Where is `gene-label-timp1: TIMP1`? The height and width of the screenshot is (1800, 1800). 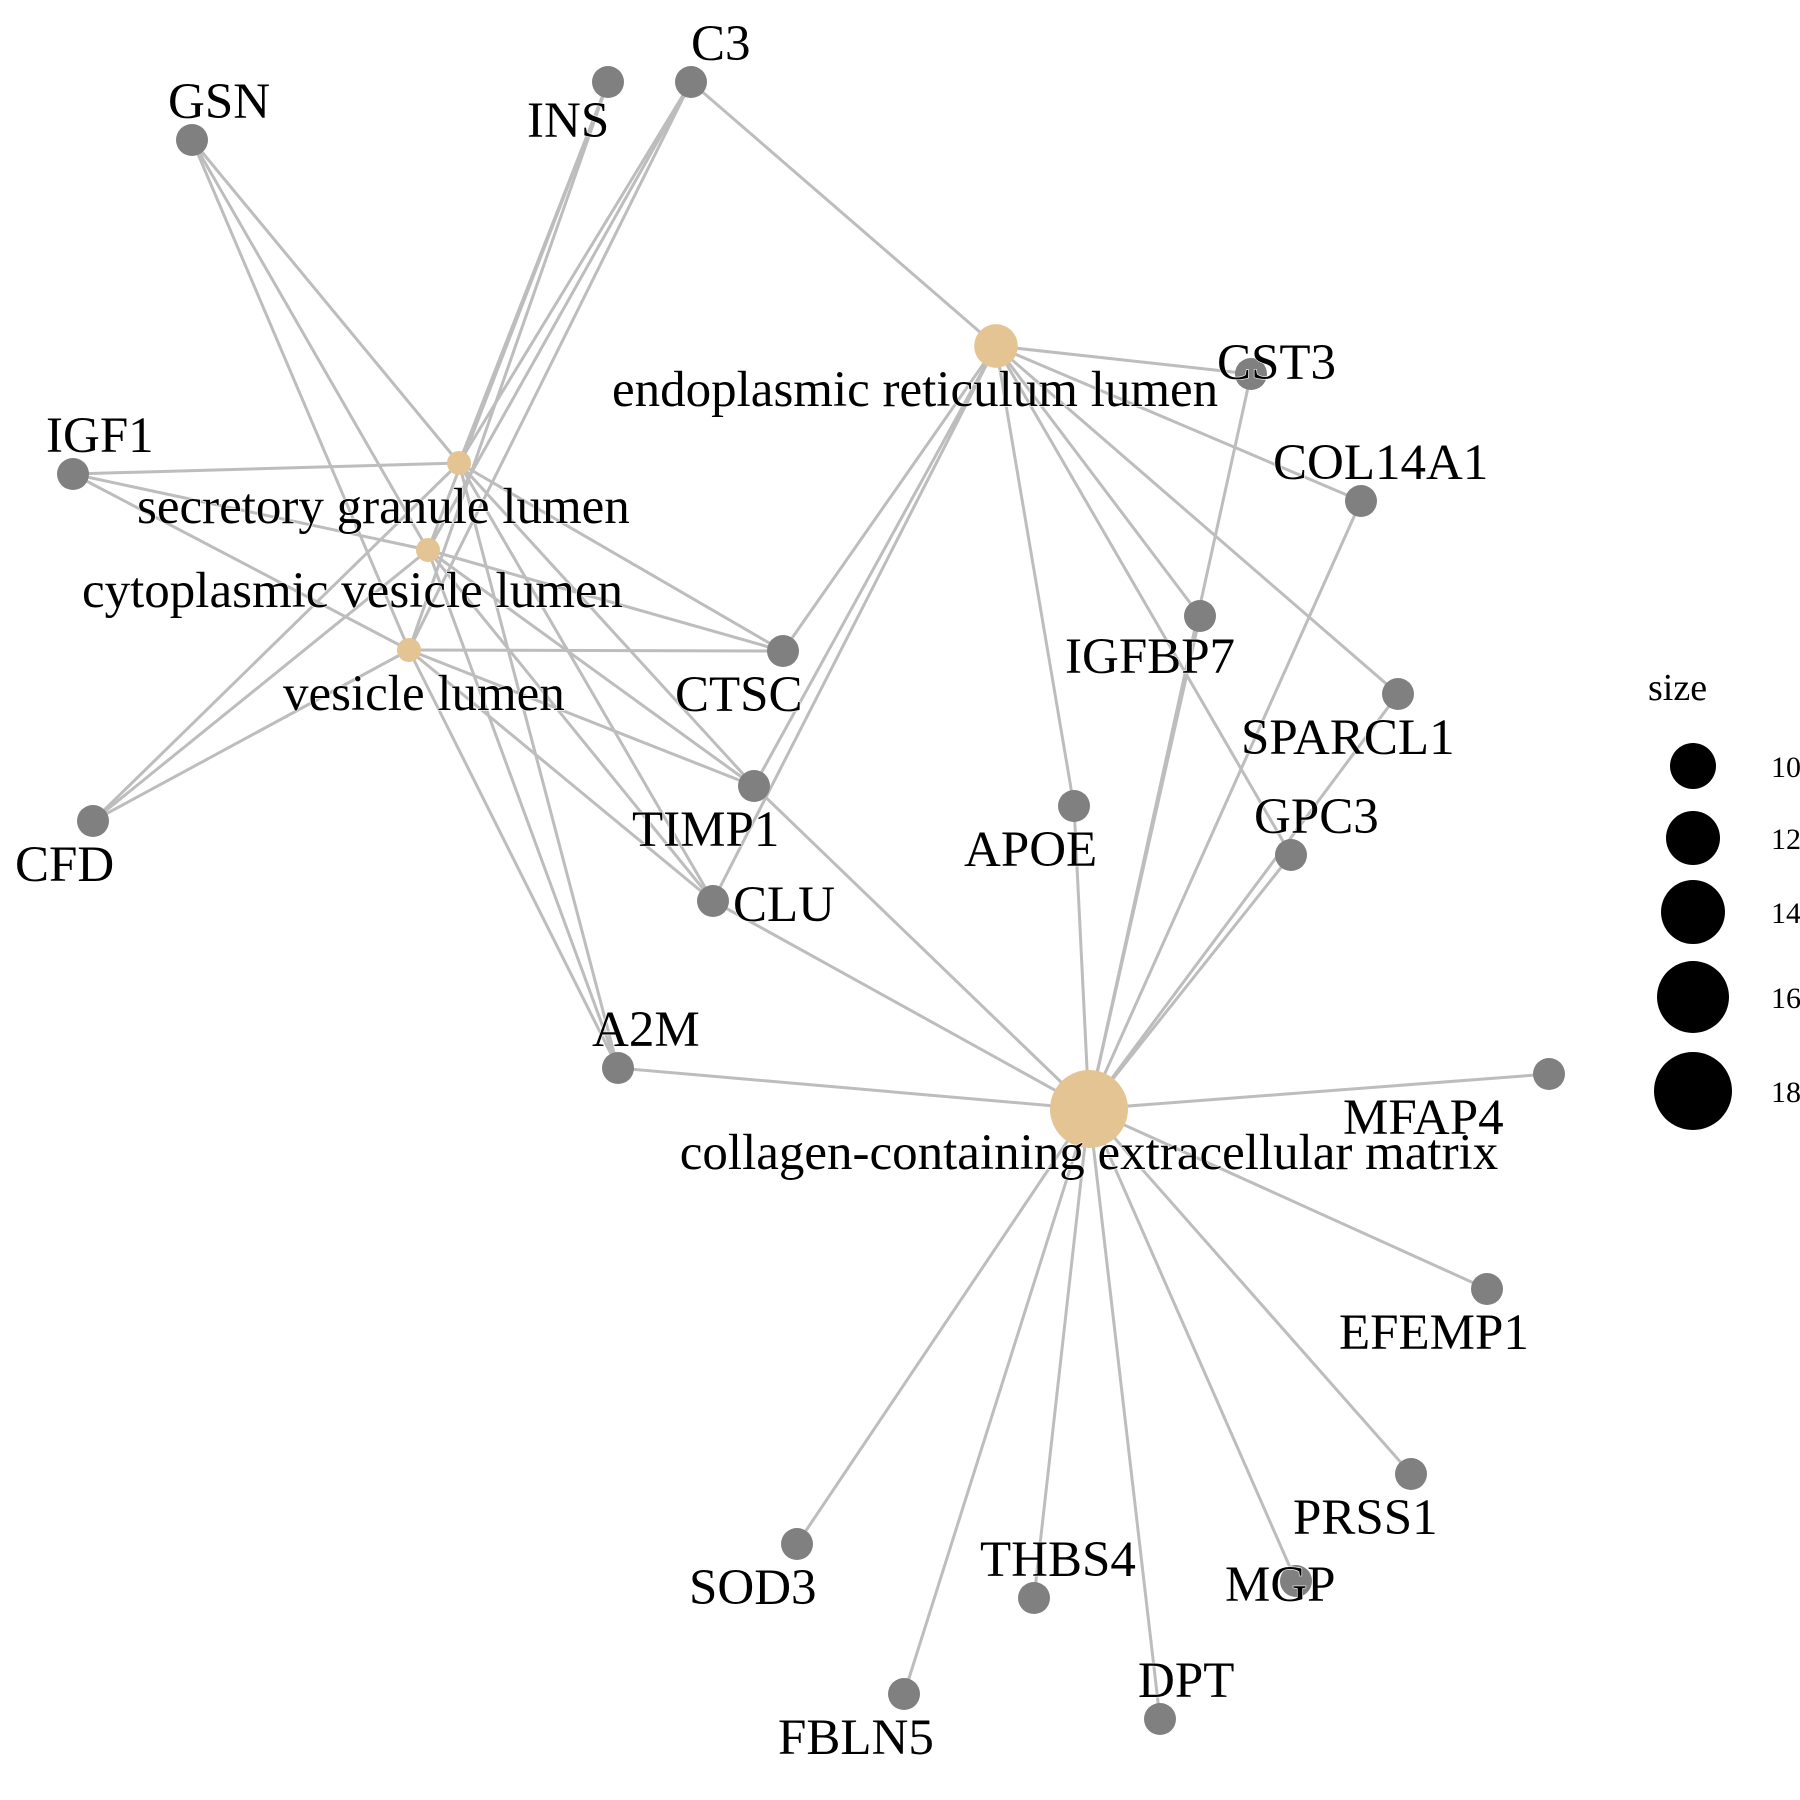
gene-label-timp1: TIMP1 is located at coordinates (705, 830).